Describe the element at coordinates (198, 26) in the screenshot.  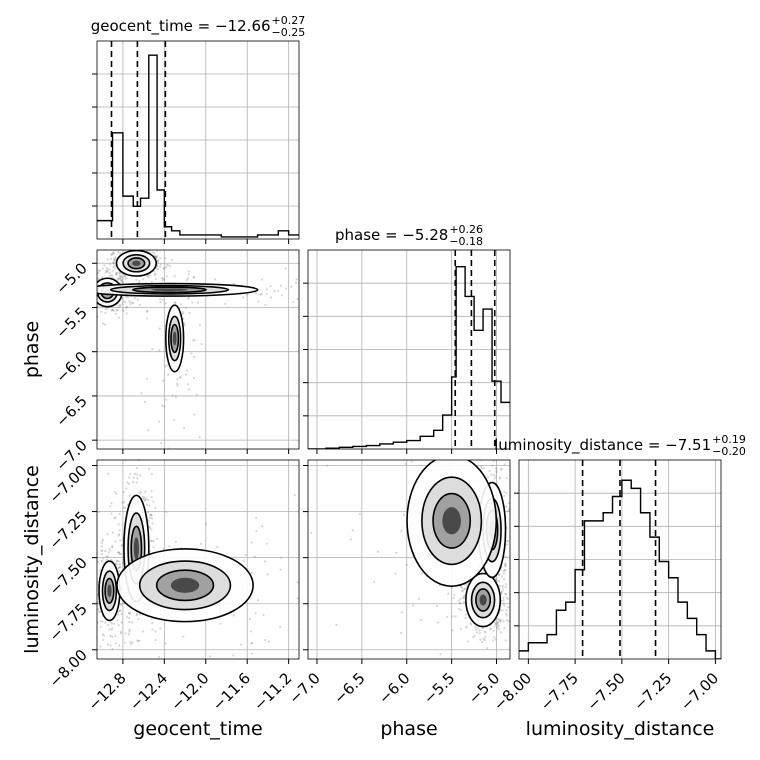
I see `title-geocent_time: geocent_time = −12.66 +0.27−0.25` at that location.